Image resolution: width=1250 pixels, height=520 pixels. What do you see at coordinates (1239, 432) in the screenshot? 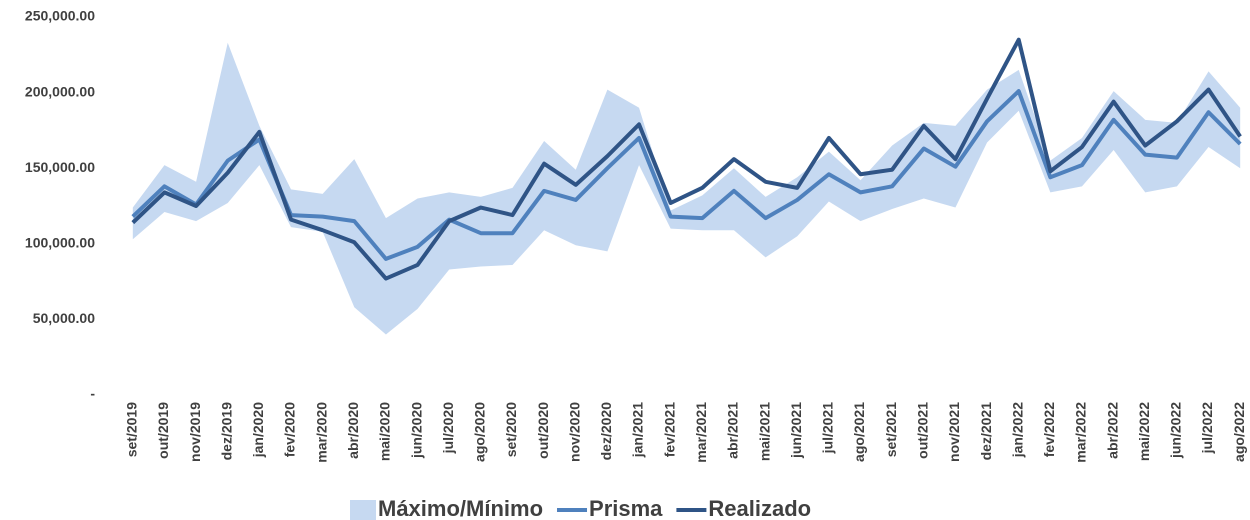
I see `x-tick-label: ago/2022` at bounding box center [1239, 432].